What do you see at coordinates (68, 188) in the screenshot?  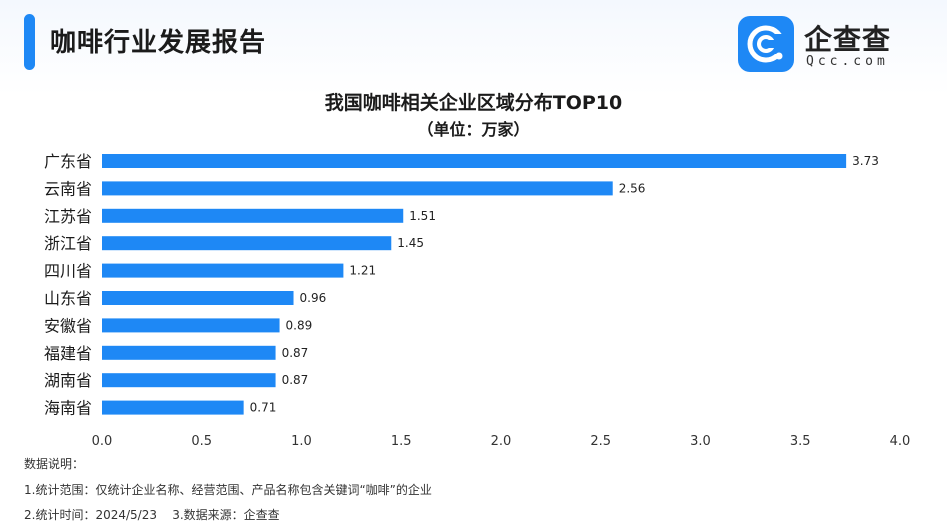 I see `category-label: 云南省` at bounding box center [68, 188].